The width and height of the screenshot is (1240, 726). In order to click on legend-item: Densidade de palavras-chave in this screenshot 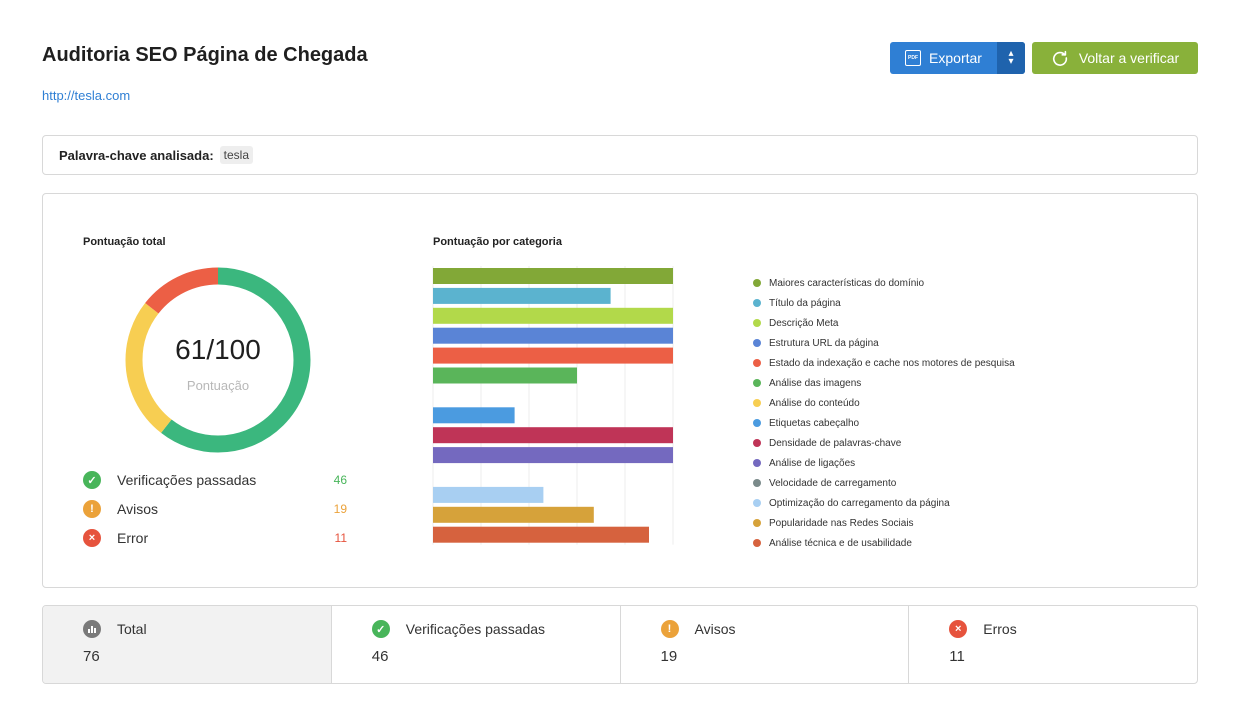, I will do `click(884, 443)`.